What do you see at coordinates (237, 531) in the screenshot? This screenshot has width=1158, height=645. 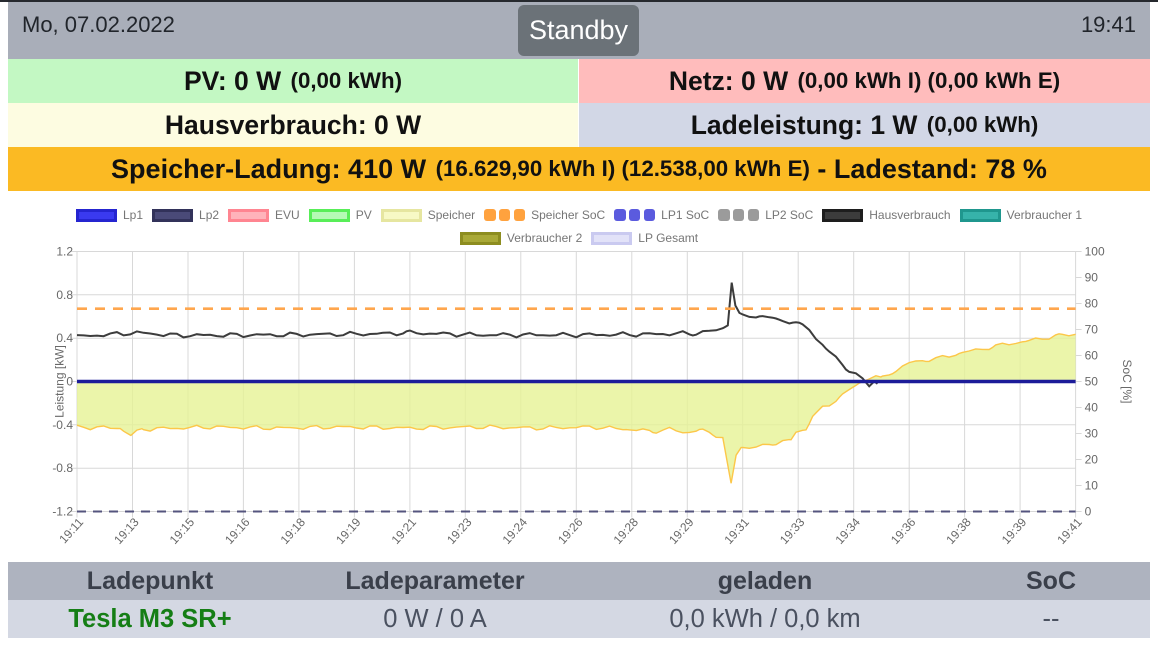 I see `svg-text: 19:16` at bounding box center [237, 531].